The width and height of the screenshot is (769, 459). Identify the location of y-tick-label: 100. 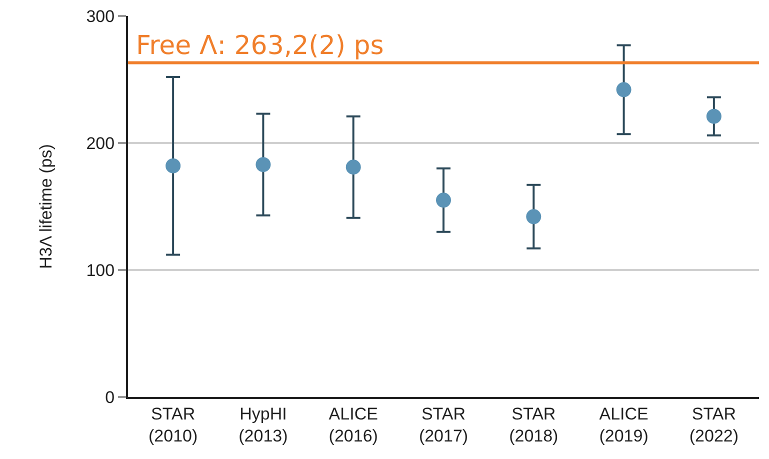
(100, 270).